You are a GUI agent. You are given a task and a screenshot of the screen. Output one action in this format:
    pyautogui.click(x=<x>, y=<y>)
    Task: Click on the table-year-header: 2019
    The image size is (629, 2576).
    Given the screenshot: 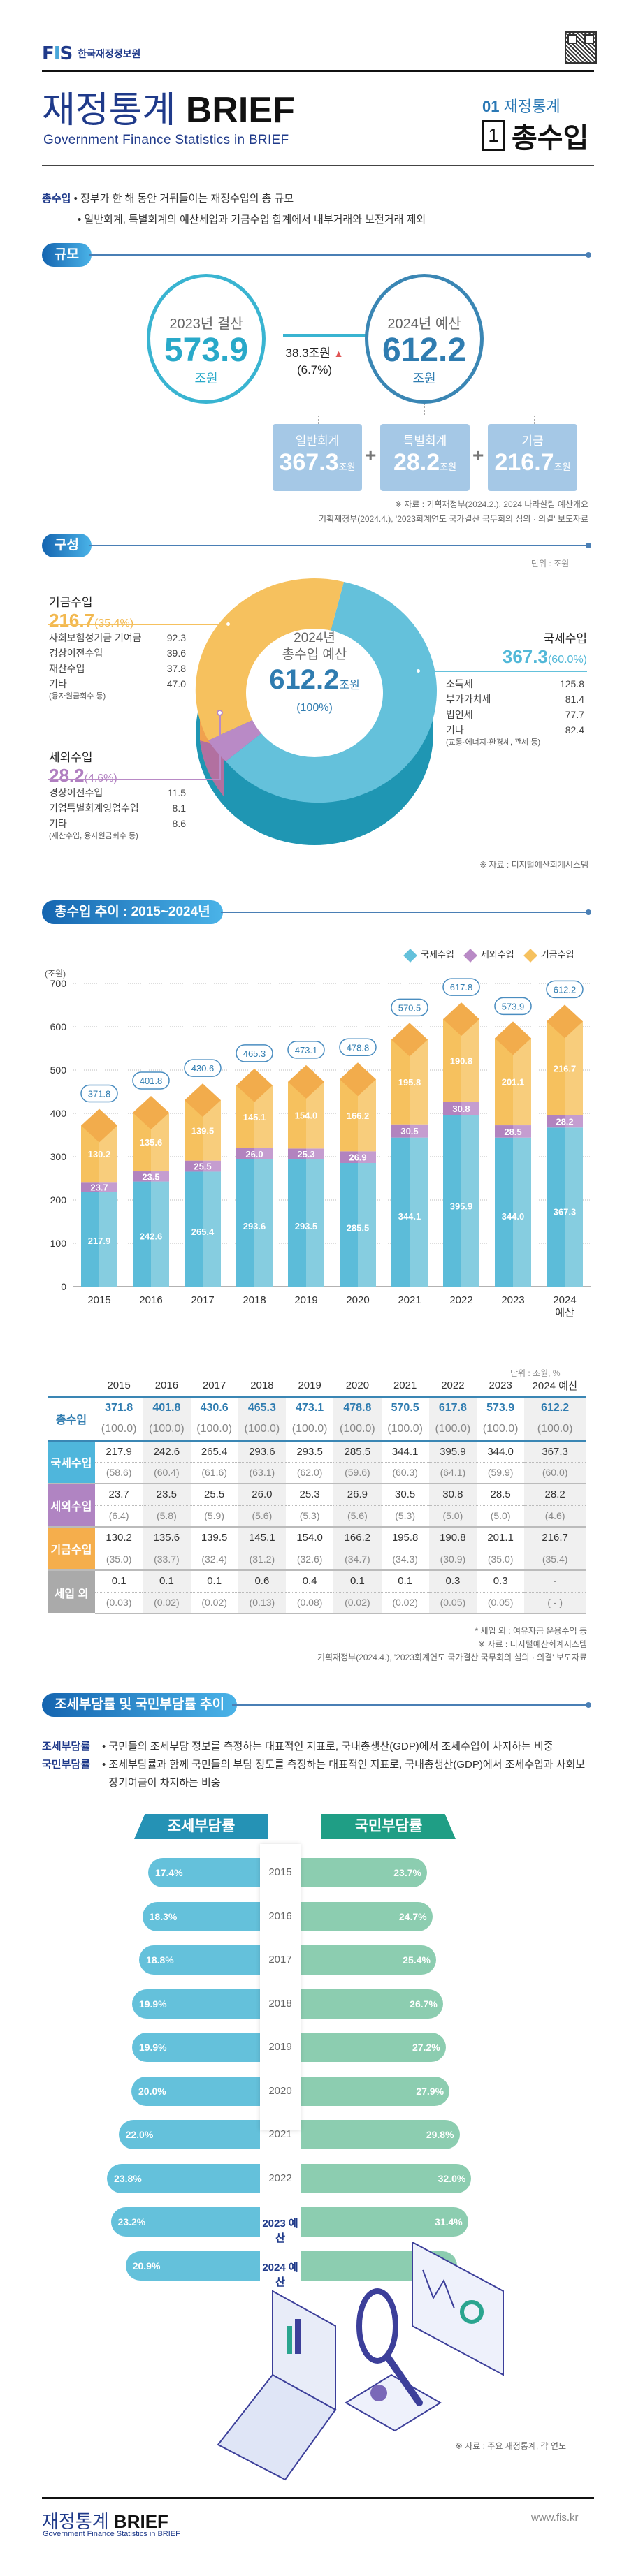 What is the action you would take?
    pyautogui.click(x=309, y=1385)
    